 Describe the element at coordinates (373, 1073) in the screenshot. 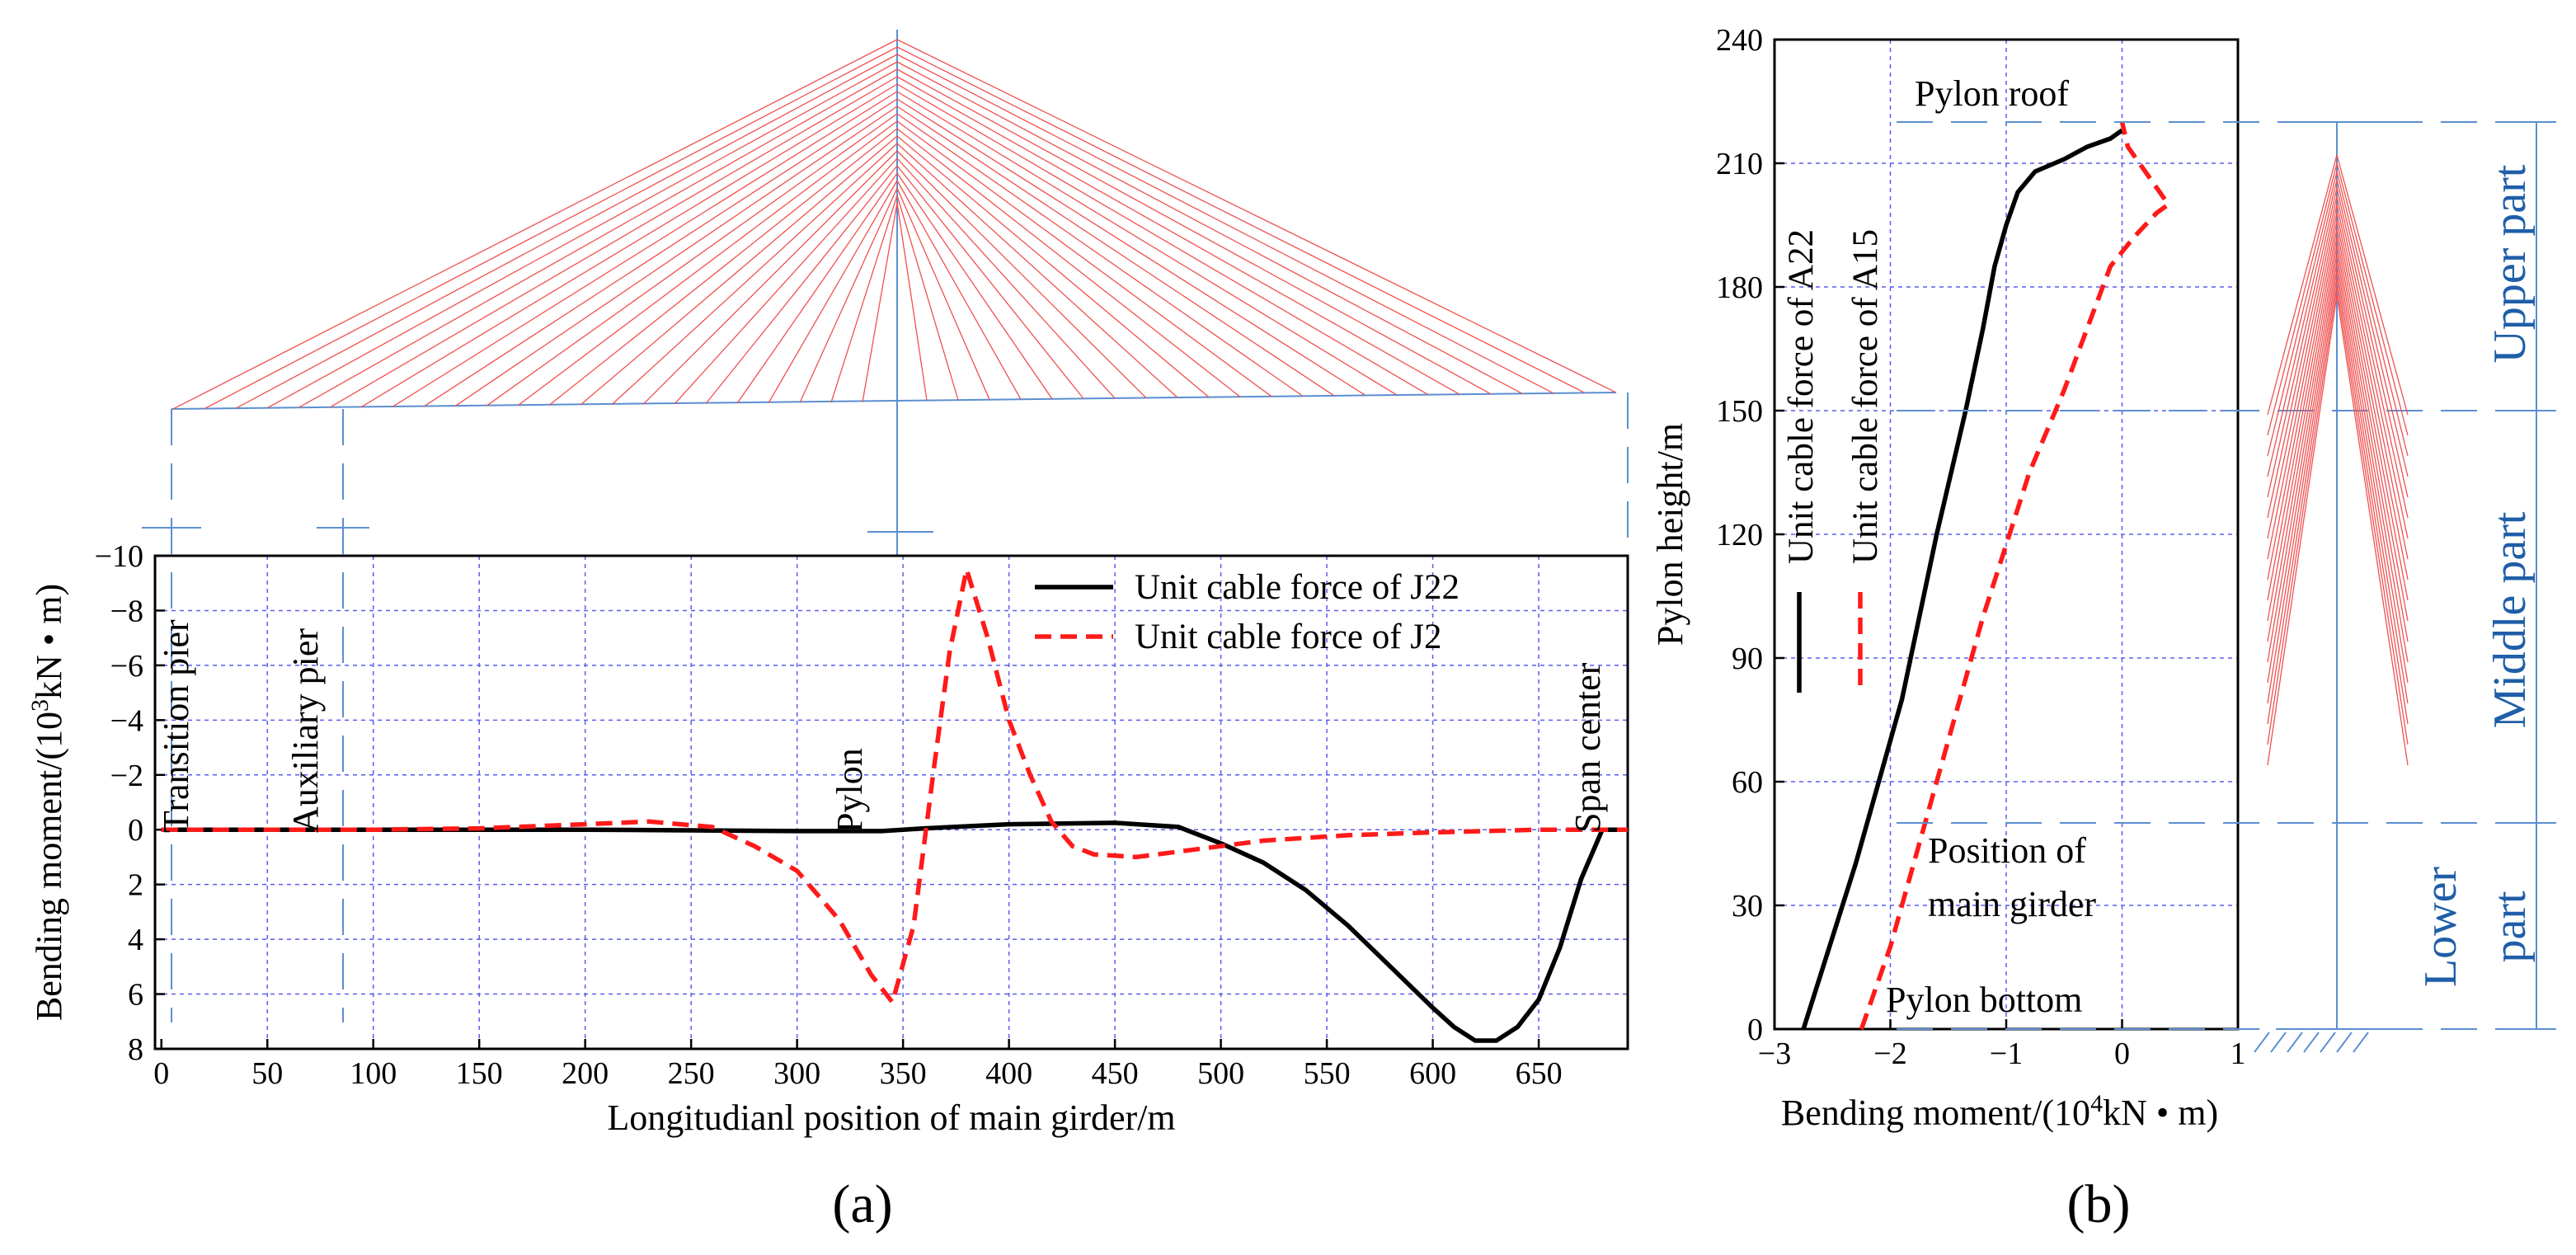

I see `x-tick-label-100: 100` at that location.